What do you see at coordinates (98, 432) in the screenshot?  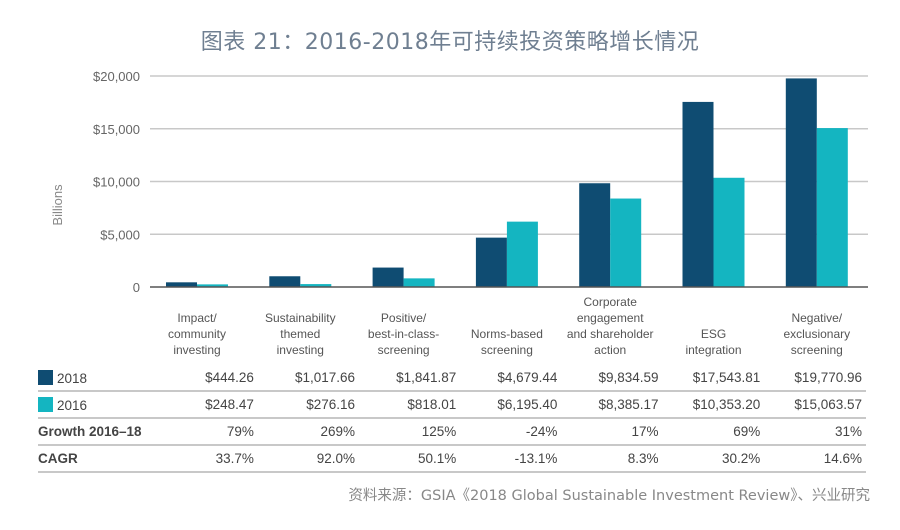 I see `row-label: Growth 2016–18` at bounding box center [98, 432].